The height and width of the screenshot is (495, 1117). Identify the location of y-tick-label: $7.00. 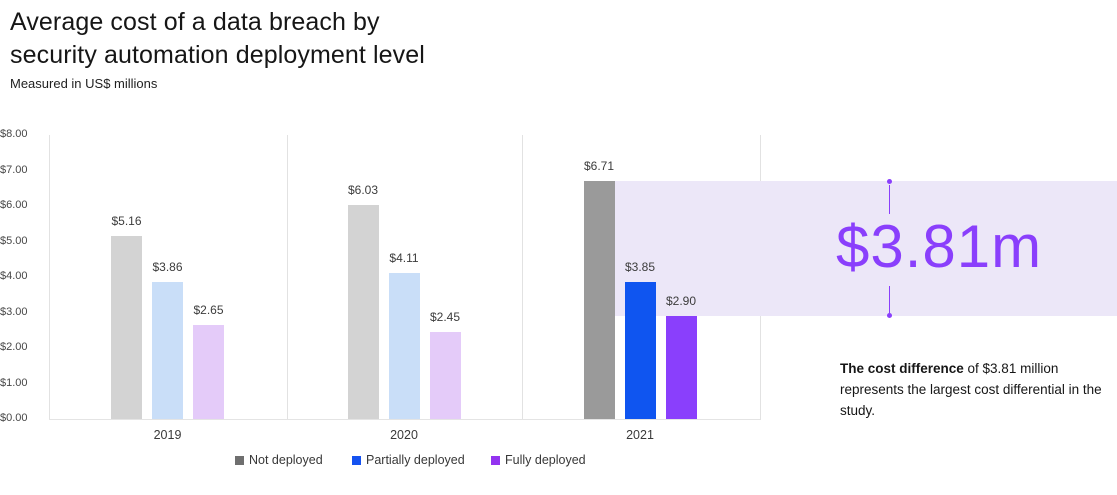
(14, 169).